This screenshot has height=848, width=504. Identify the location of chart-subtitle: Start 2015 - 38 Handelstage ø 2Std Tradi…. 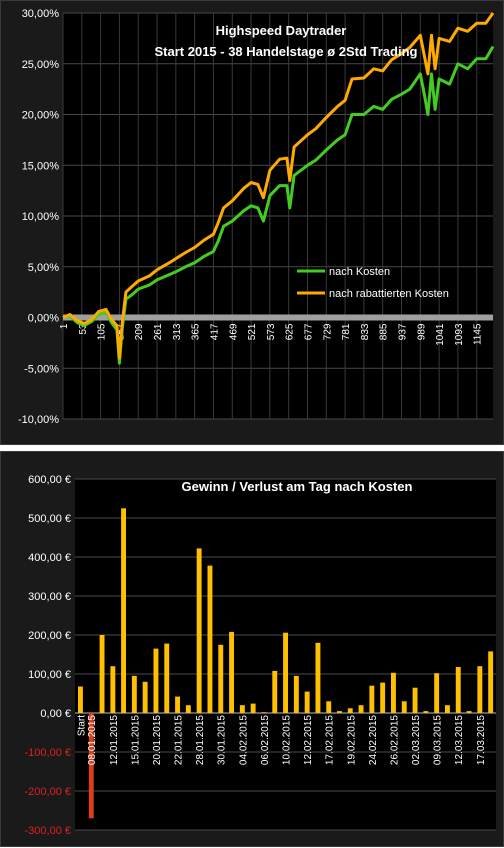
(286, 51).